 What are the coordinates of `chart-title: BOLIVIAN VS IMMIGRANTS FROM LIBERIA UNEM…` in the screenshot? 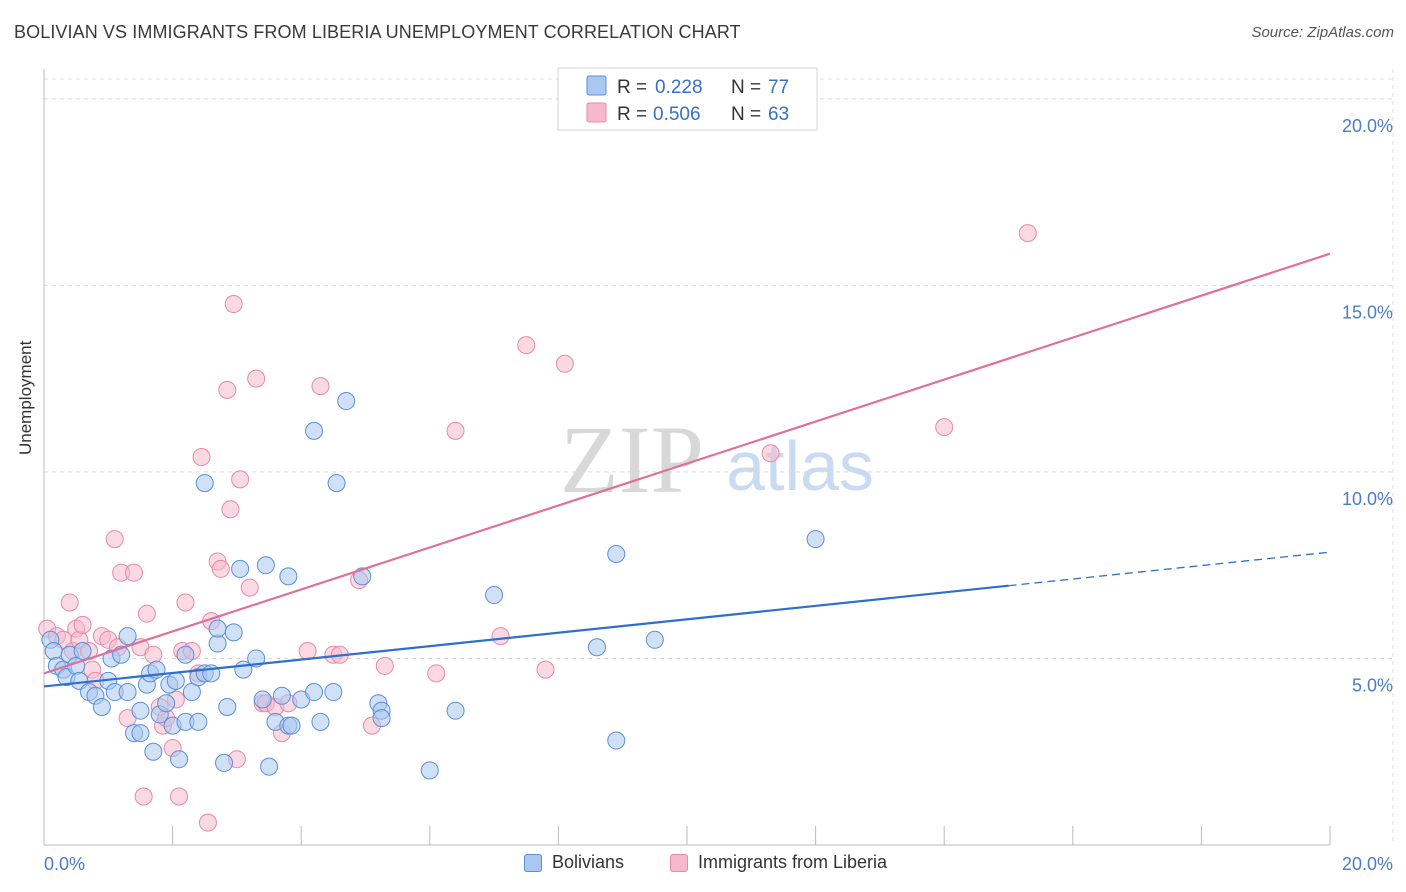 It's located at (377, 32).